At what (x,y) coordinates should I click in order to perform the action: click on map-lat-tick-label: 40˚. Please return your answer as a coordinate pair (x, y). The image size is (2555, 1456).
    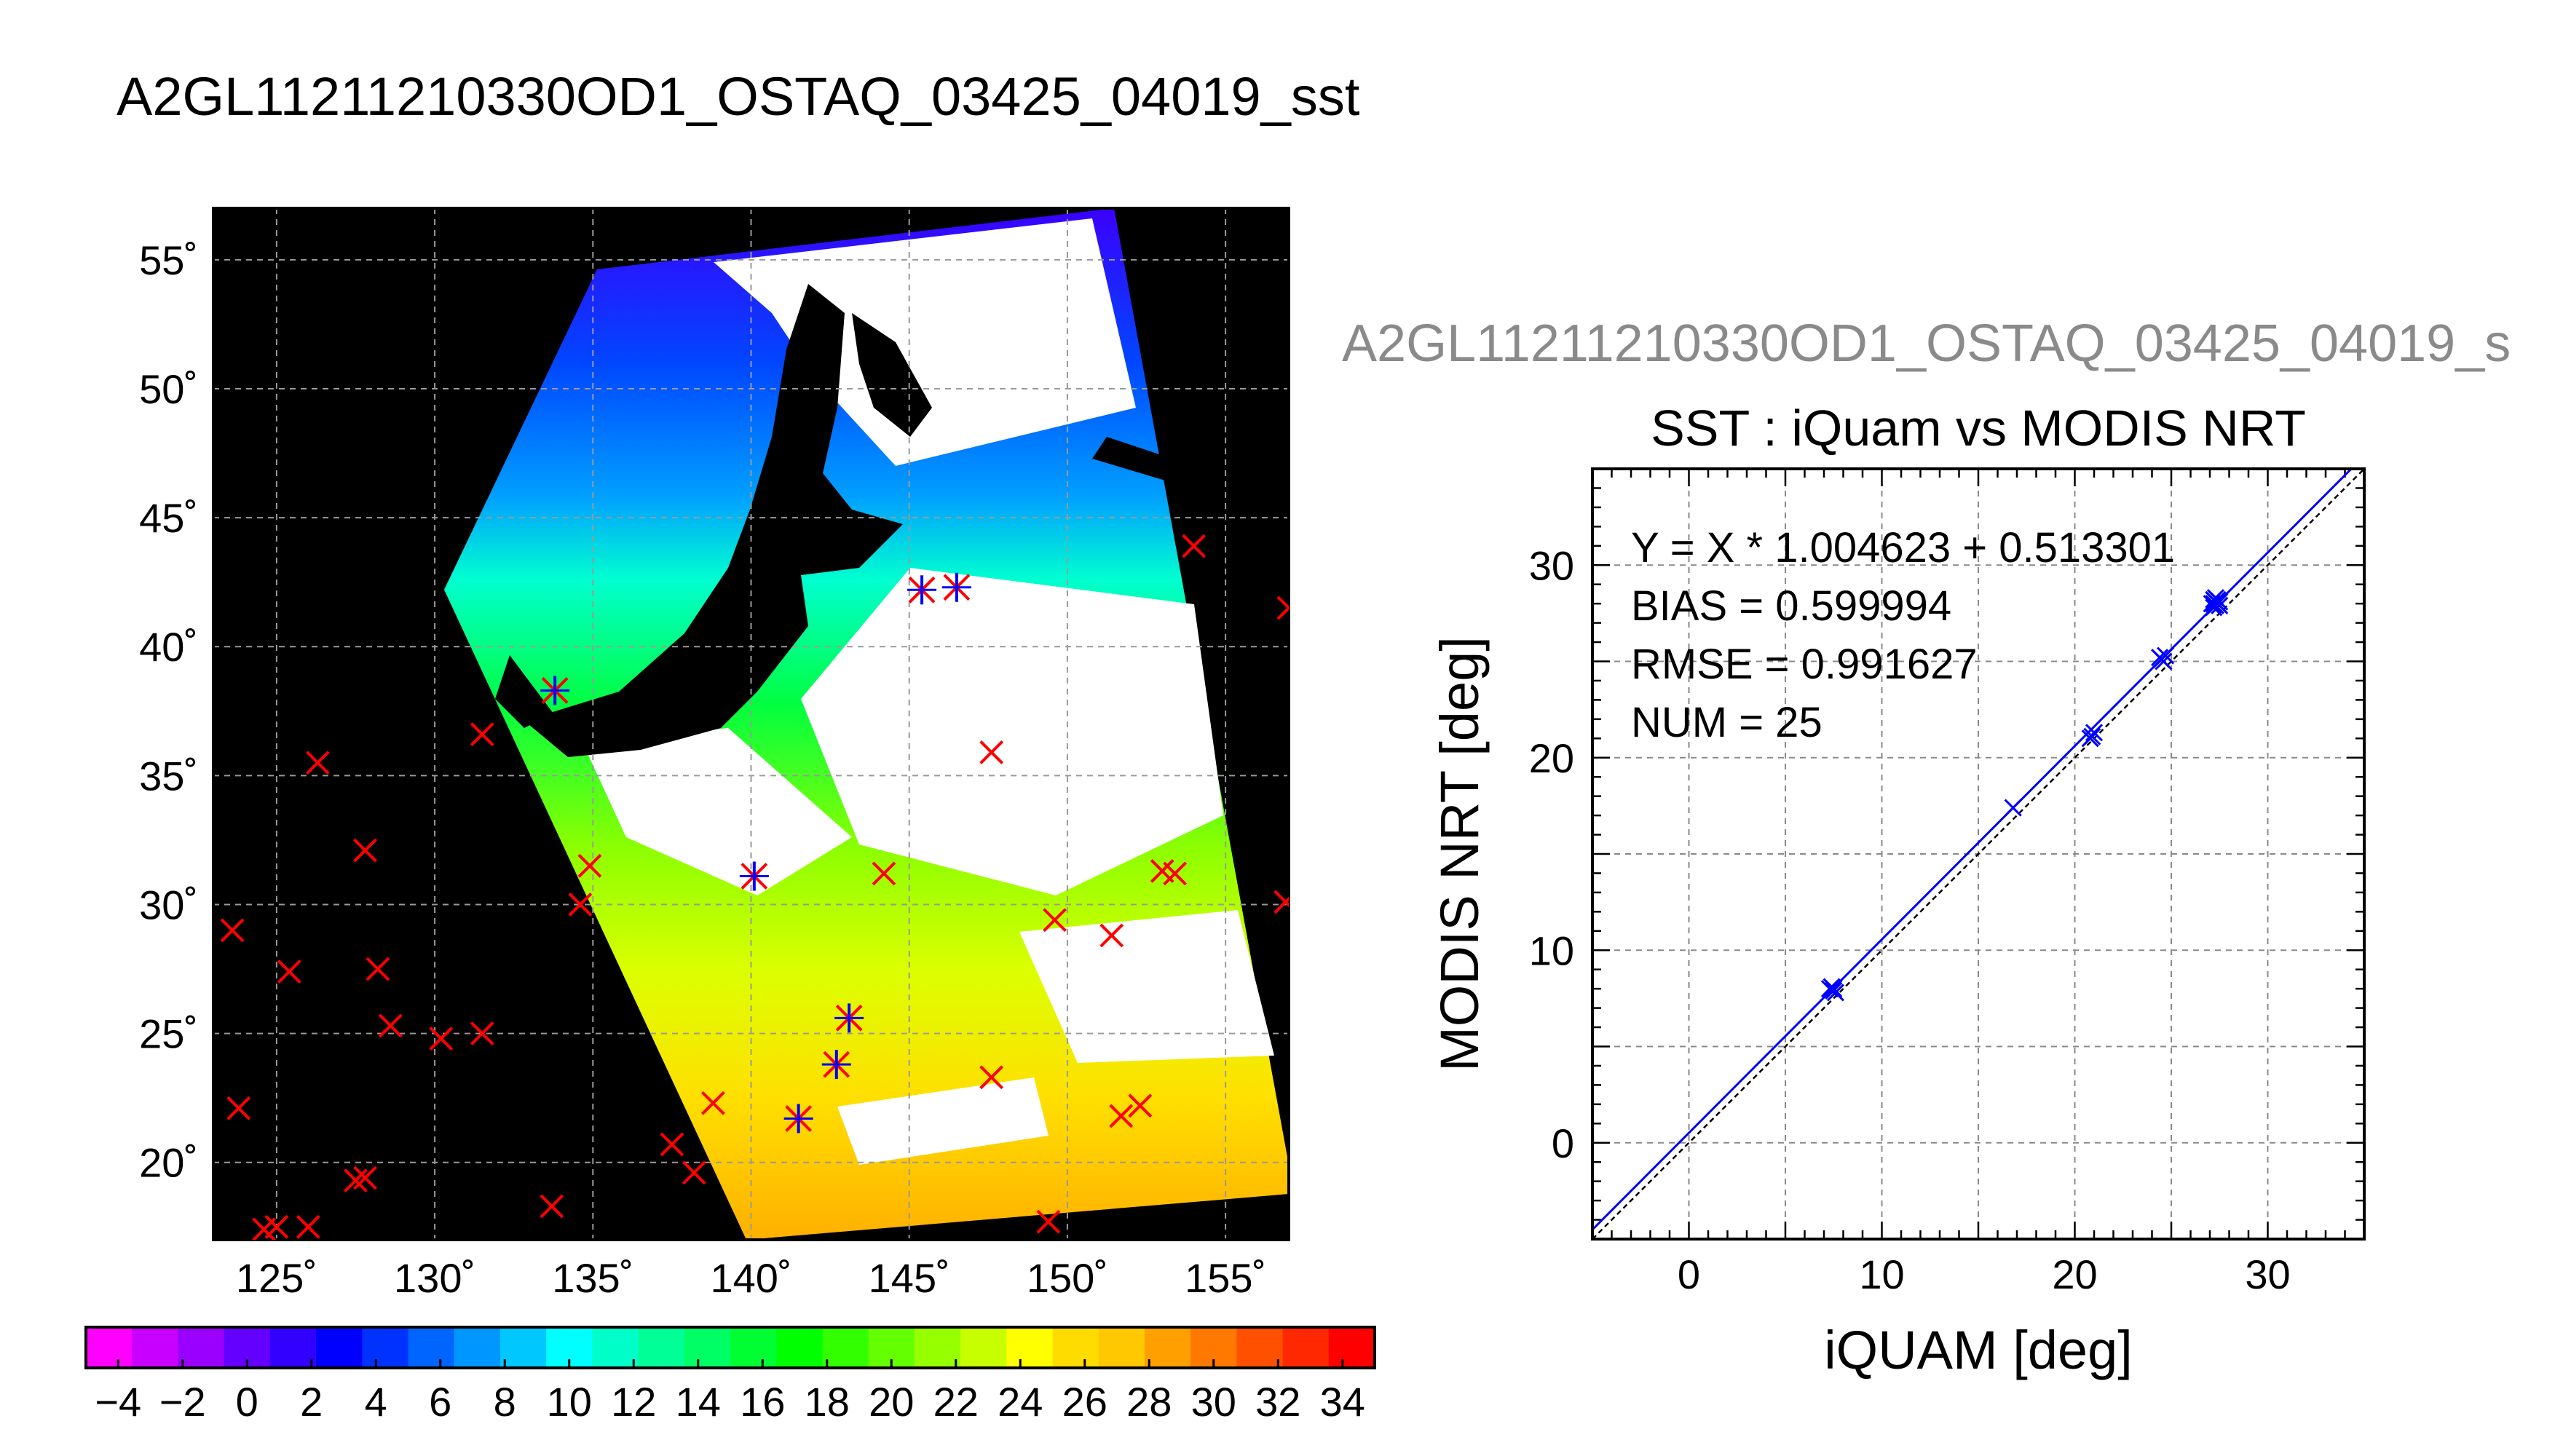
    Looking at the image, I should click on (168, 647).